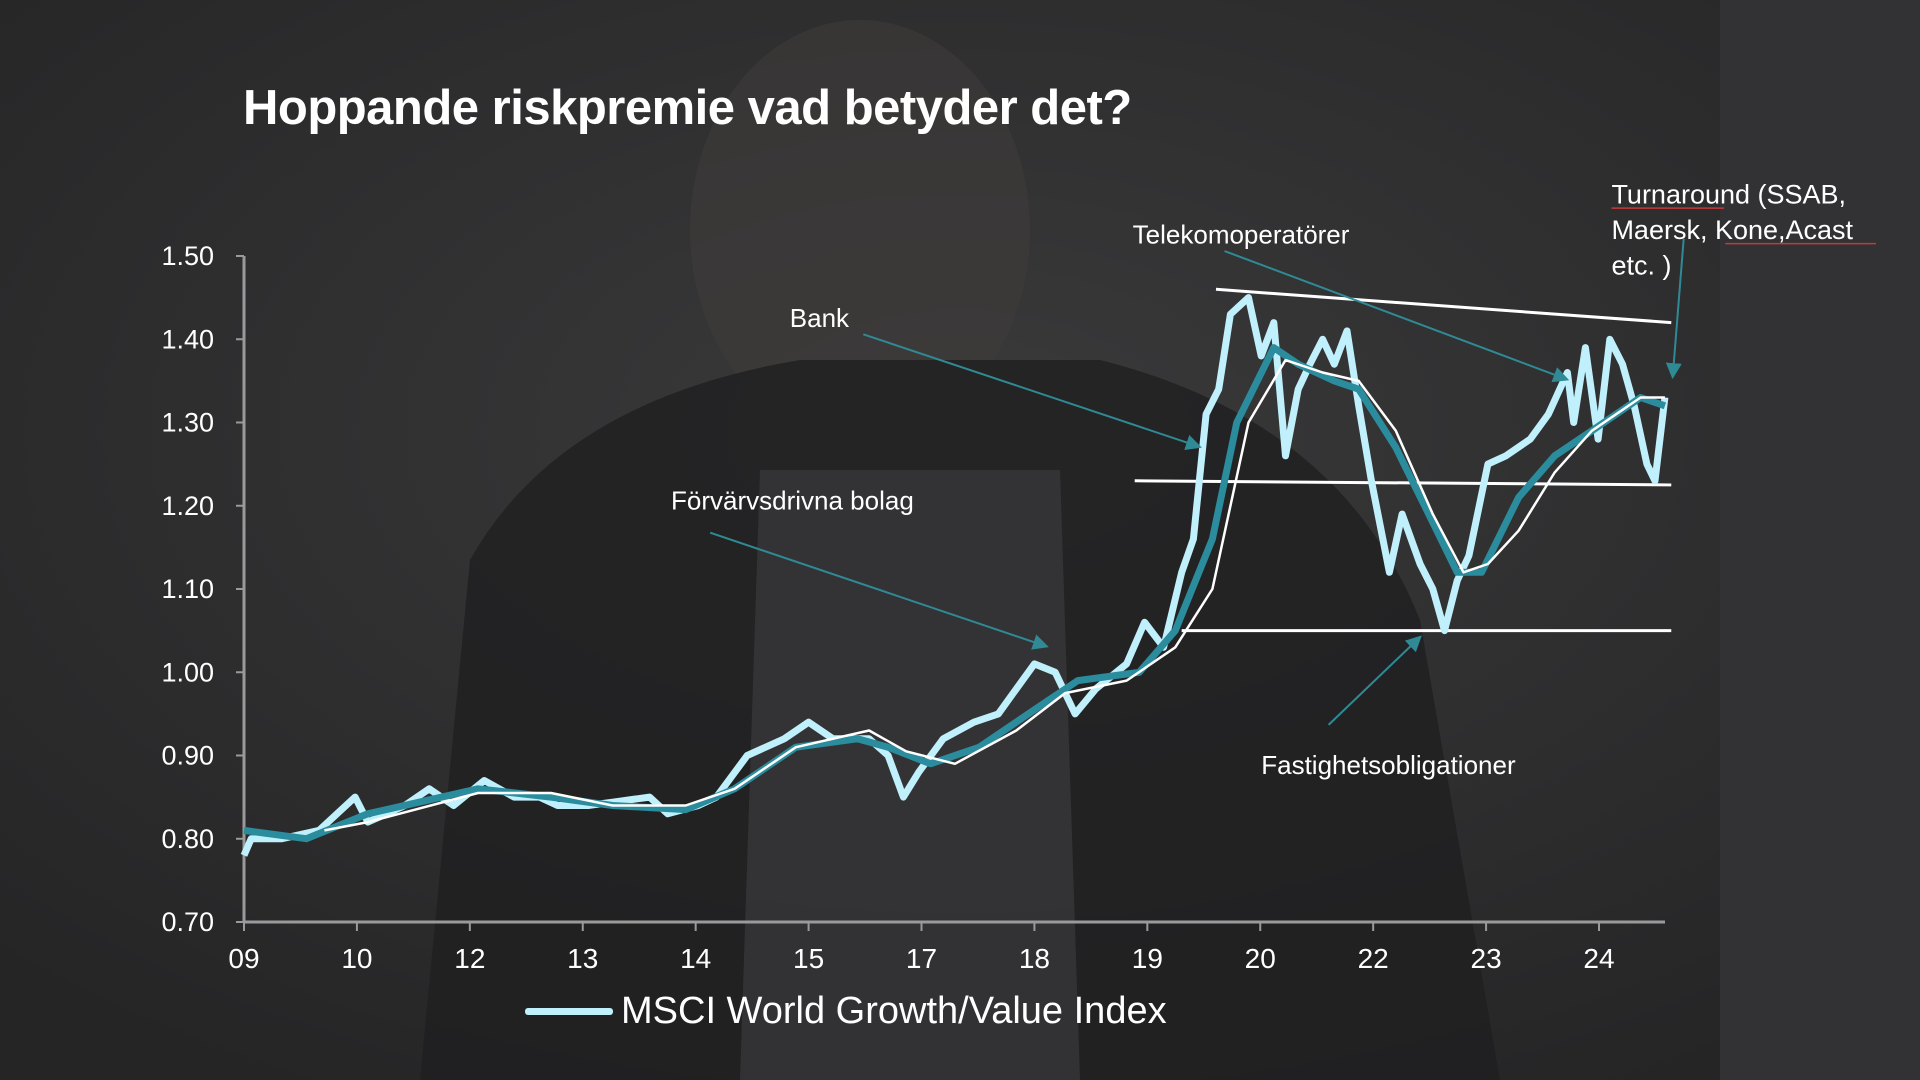 This screenshot has height=1080, width=1920. What do you see at coordinates (1598, 958) in the screenshot?
I see `x-tick-label: 24` at bounding box center [1598, 958].